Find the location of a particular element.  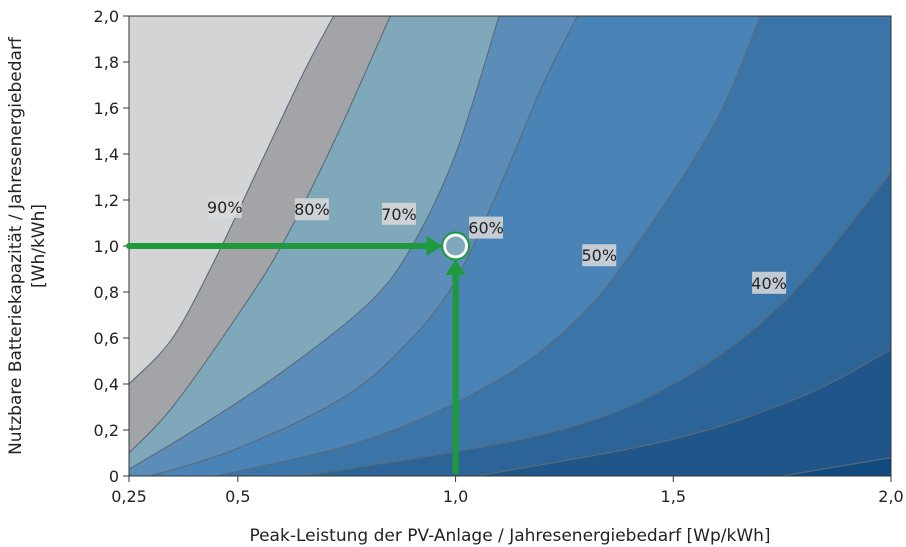

x-tick-label: 2,0 is located at coordinates (890, 496).